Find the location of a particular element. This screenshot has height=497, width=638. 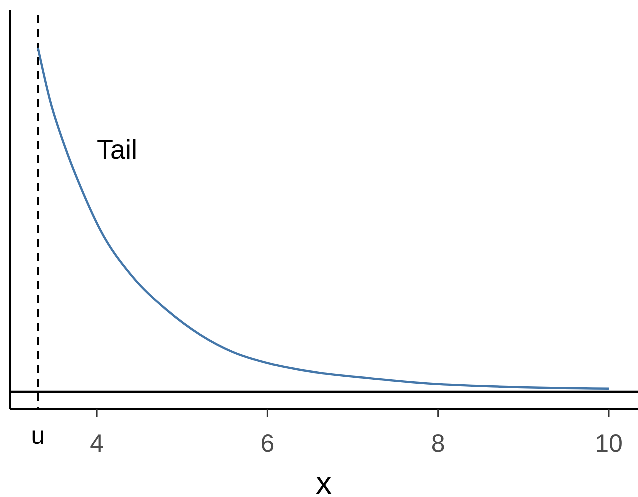

x-tick-label: 10 is located at coordinates (609, 444).